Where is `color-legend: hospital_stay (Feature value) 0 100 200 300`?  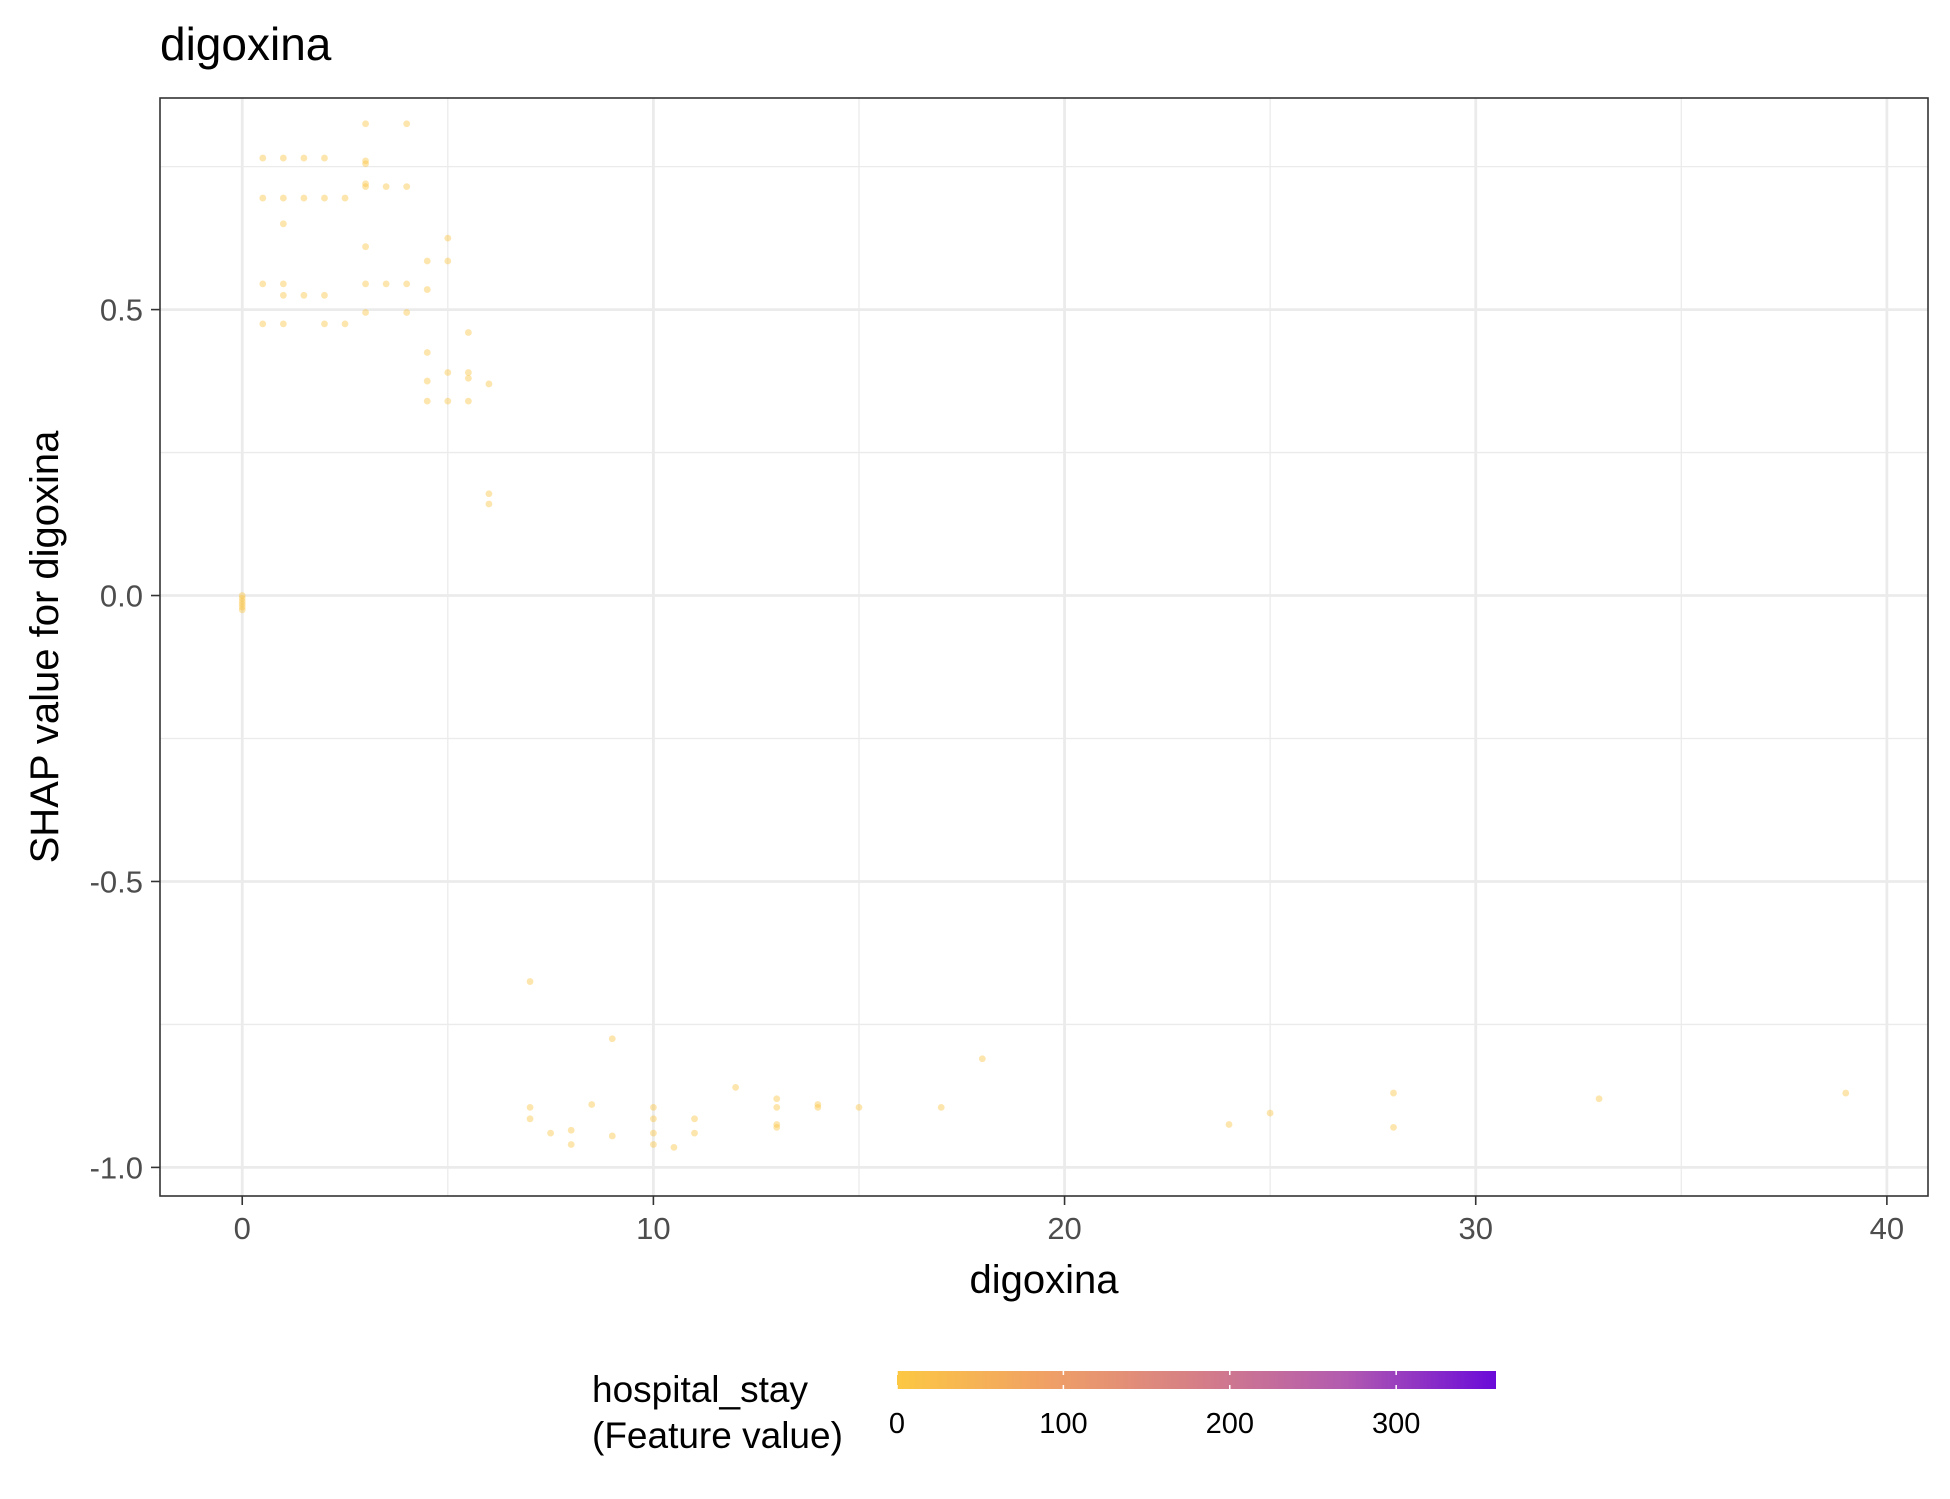
color-legend: hospital_stay (Feature value) 0 100 200 300 is located at coordinates (1044, 1412).